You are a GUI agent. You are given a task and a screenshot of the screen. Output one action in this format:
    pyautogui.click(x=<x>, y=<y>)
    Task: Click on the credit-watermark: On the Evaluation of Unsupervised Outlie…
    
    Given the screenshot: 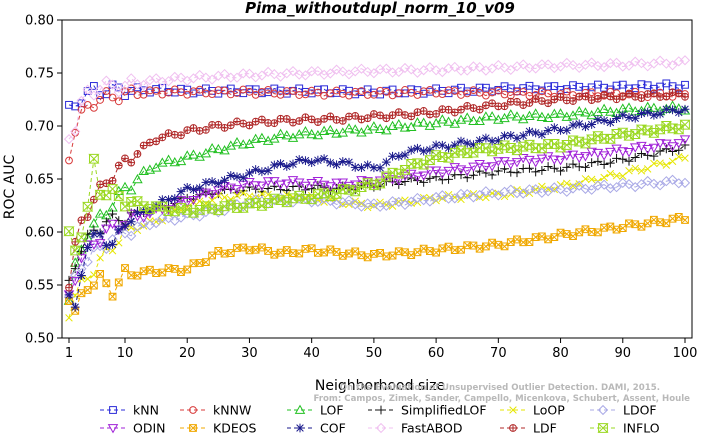 What is the action you would take?
    pyautogui.click(x=501, y=393)
    